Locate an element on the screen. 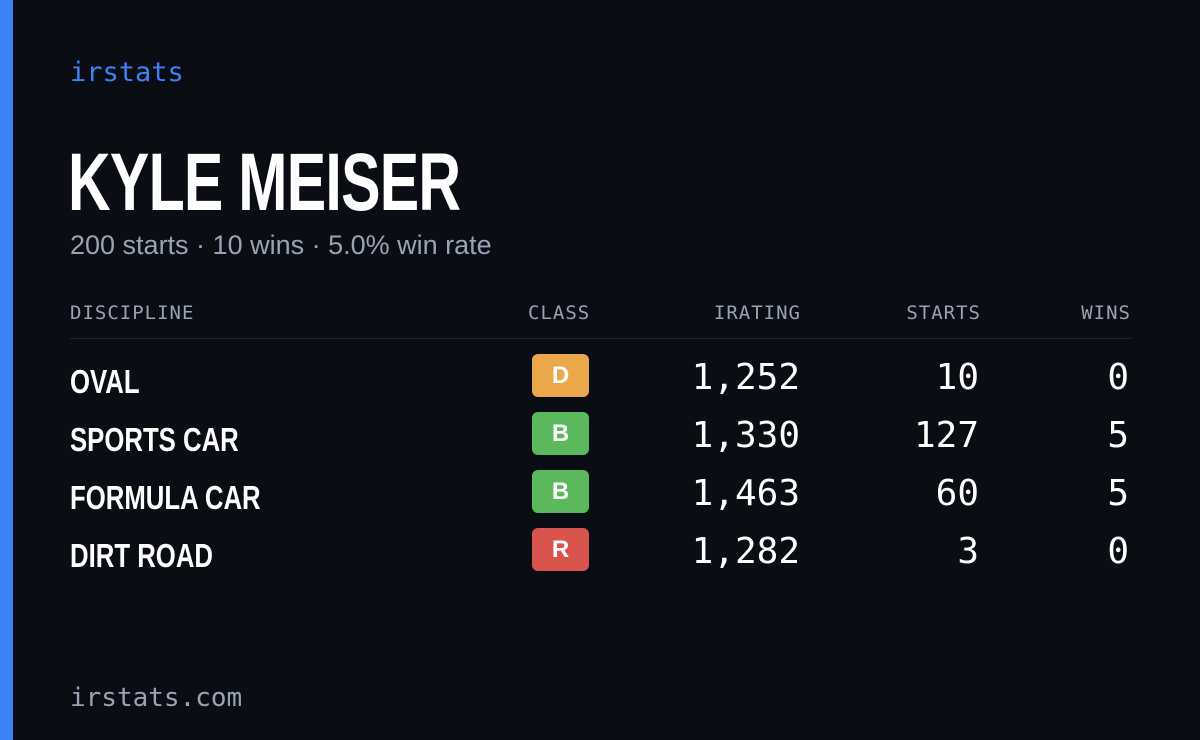 Image resolution: width=1200 pixels, height=740 pixels. discipline-label: OVAL is located at coordinates (105, 381).